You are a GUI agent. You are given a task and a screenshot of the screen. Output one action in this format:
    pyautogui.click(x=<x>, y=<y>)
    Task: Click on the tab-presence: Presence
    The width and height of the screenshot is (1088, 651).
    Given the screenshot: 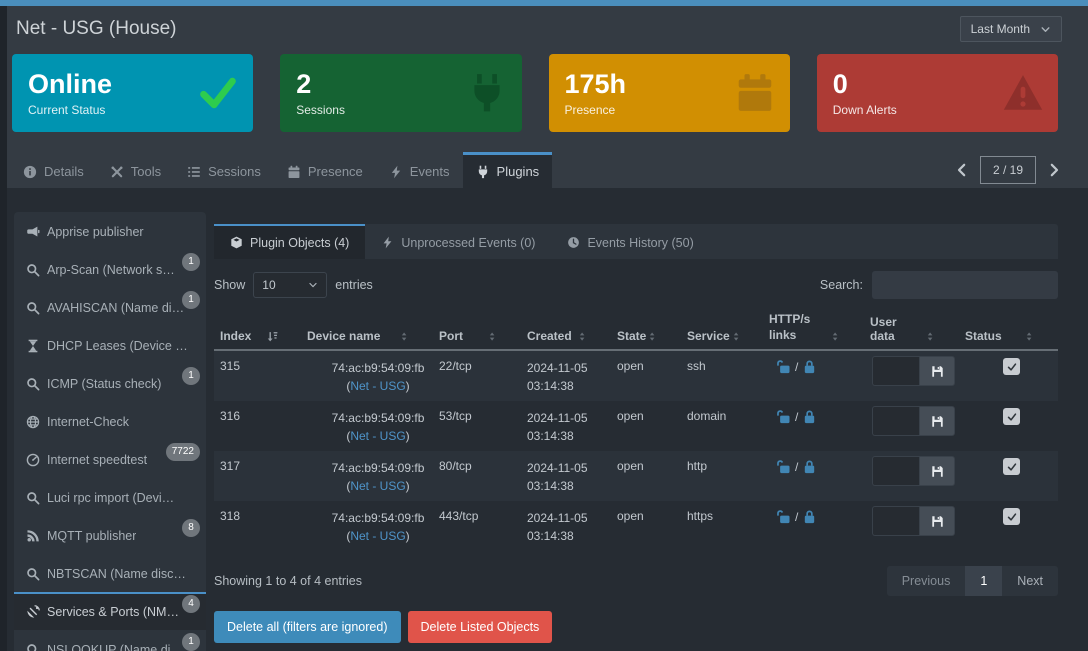 What is the action you would take?
    pyautogui.click(x=325, y=170)
    